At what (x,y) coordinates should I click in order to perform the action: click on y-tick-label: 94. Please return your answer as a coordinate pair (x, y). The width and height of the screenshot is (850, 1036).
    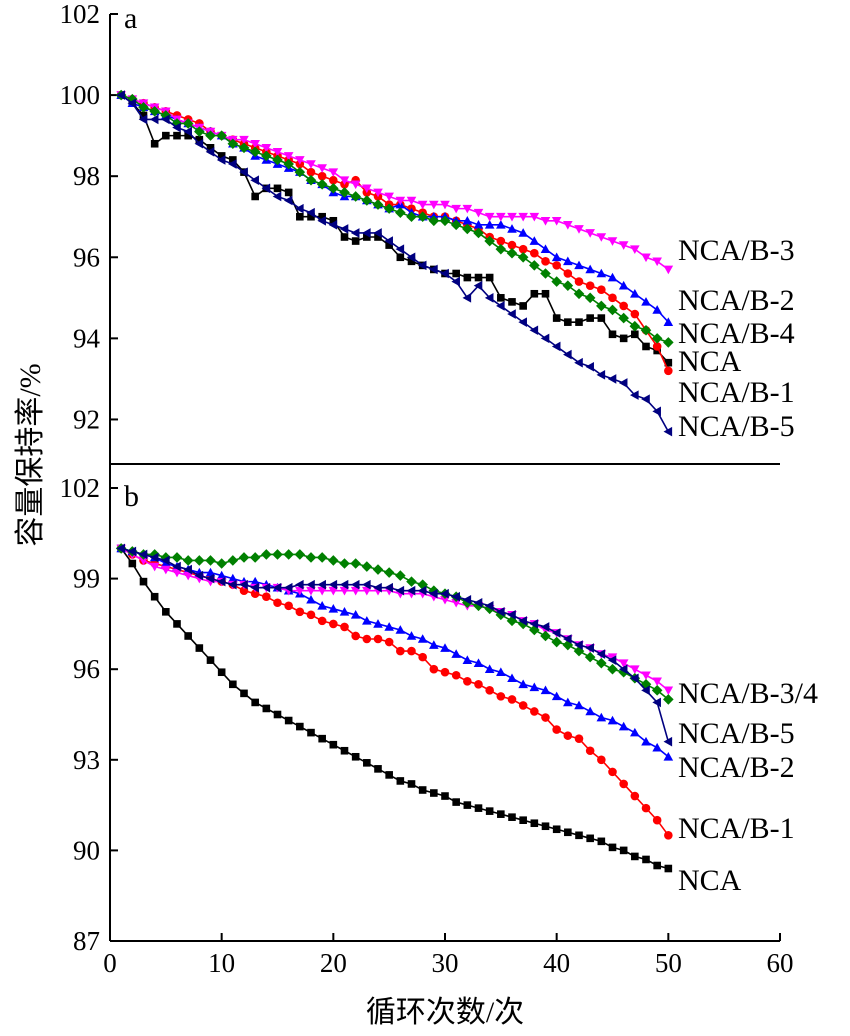
    Looking at the image, I should click on (87, 338).